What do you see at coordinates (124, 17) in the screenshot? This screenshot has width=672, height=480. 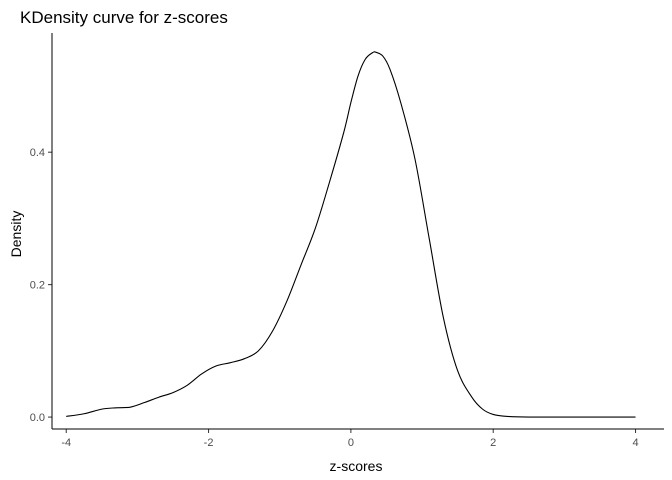 I see `chart-title: KDensity curve for z-scores` at bounding box center [124, 17].